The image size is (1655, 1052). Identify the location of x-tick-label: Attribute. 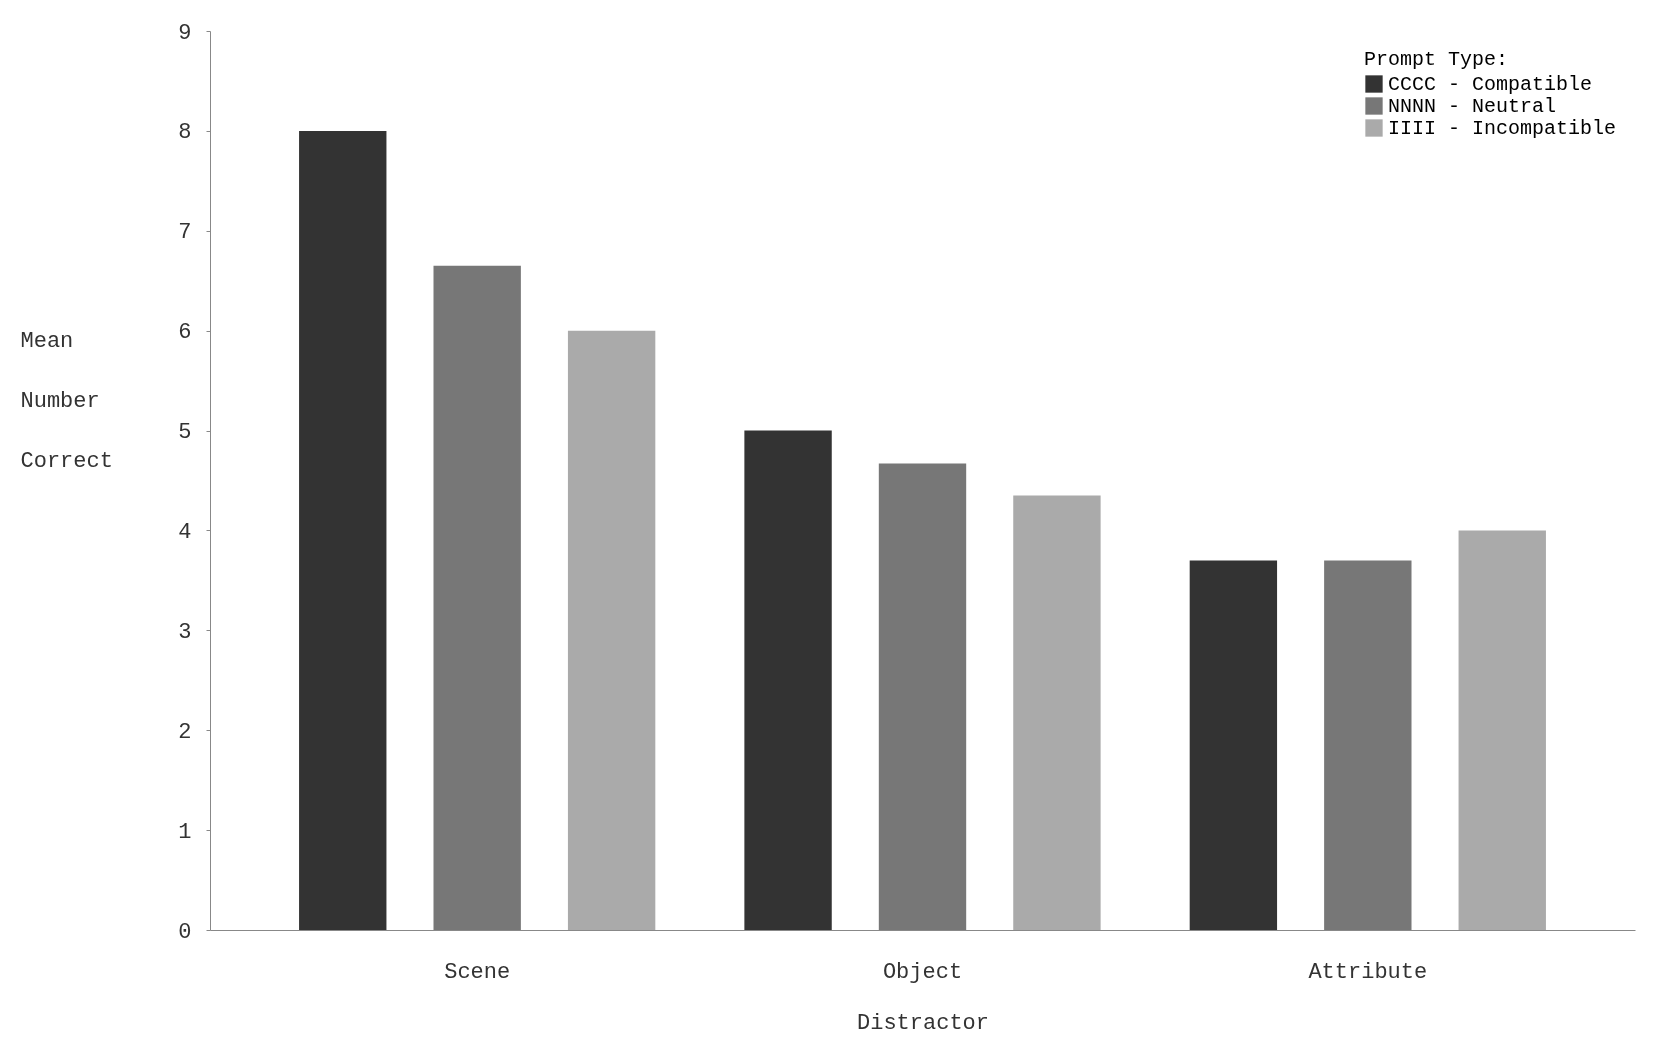
(1368, 972).